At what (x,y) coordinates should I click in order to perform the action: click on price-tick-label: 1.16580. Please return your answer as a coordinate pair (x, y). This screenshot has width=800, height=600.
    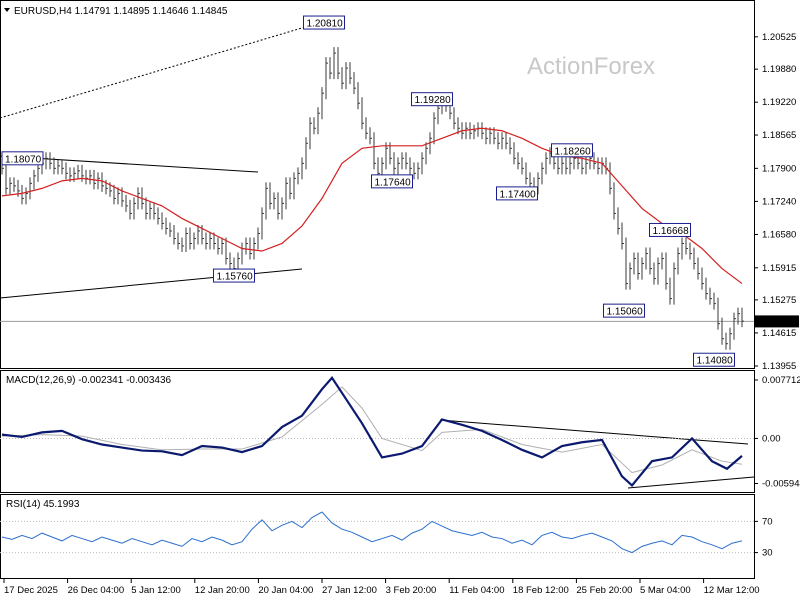
    Looking at the image, I should click on (779, 234).